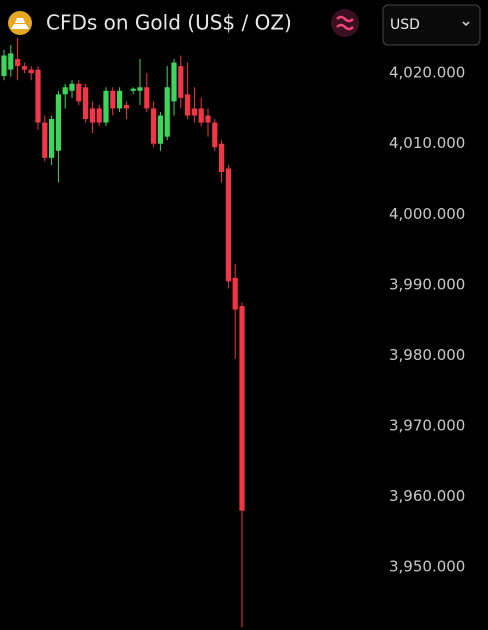 The height and width of the screenshot is (630, 488). I want to click on y-tick-label: 3,990.000, so click(427, 284).